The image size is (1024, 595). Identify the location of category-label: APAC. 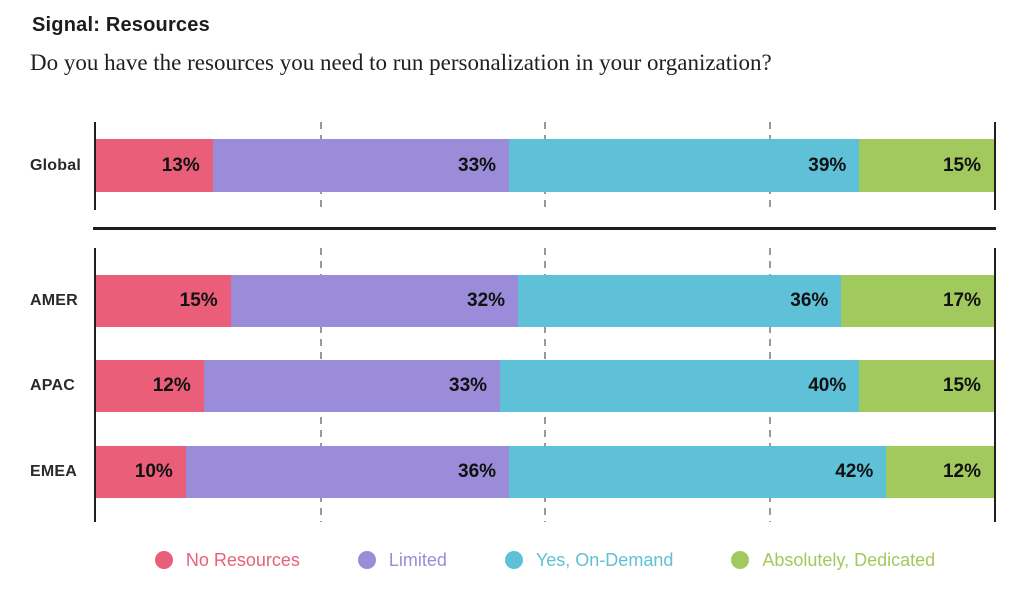
(52, 385).